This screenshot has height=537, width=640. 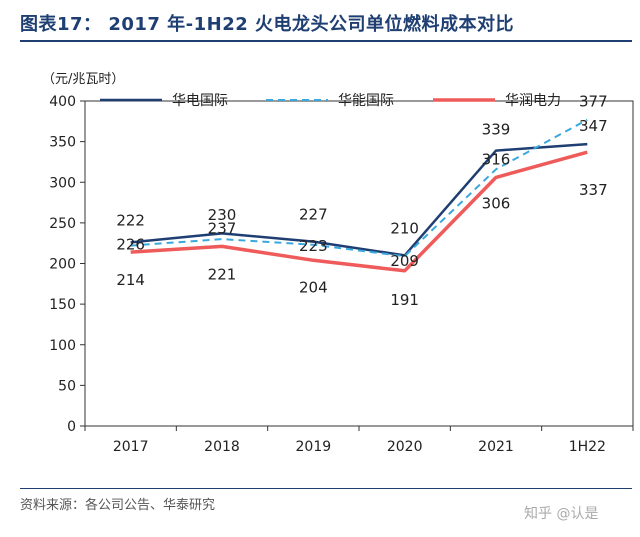 I want to click on y-tick-label: 250, so click(x=62, y=224).